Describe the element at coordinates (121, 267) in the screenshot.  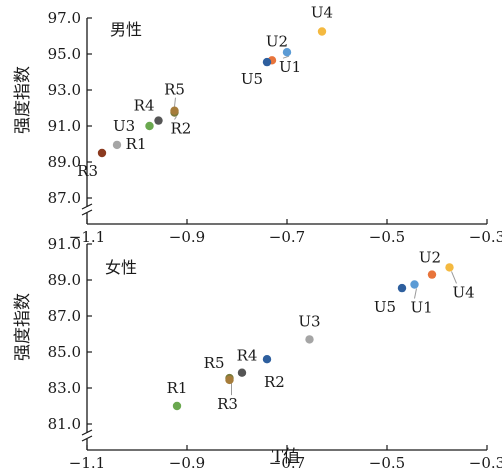
I see `panel-title: 女性` at that location.